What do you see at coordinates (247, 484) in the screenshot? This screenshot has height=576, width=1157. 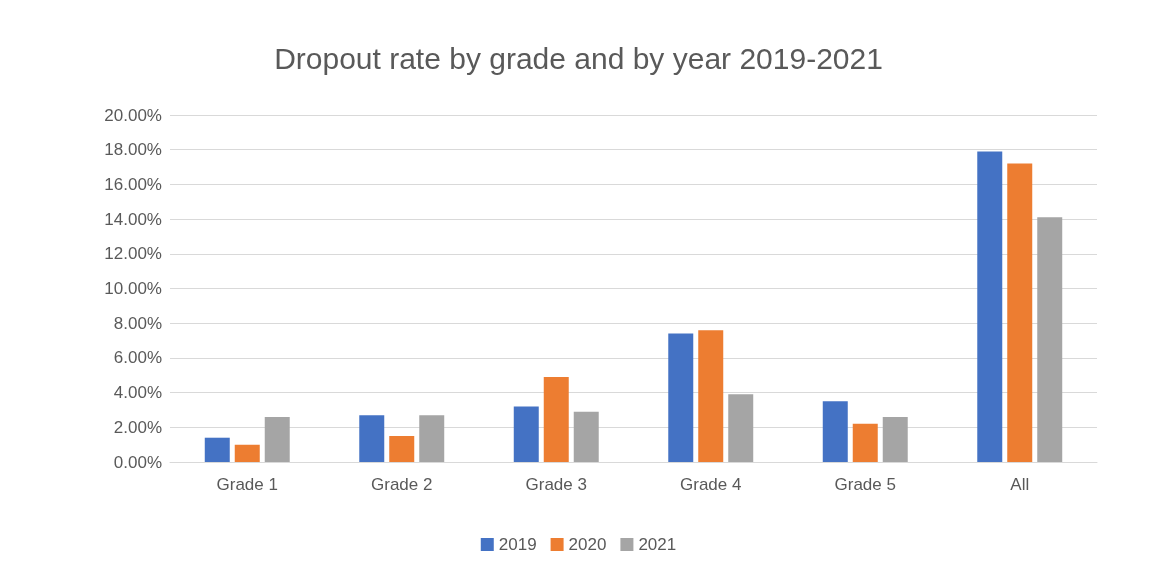 I see `x-tick-label: Grade 1` at bounding box center [247, 484].